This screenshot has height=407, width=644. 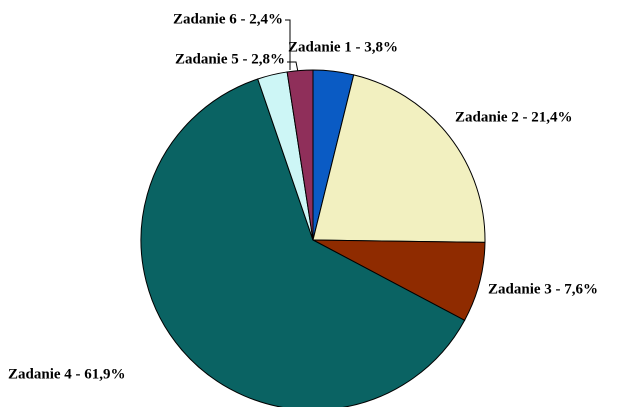 I want to click on slice-label: Zadanie 5 - 2,8%, so click(x=230, y=59).